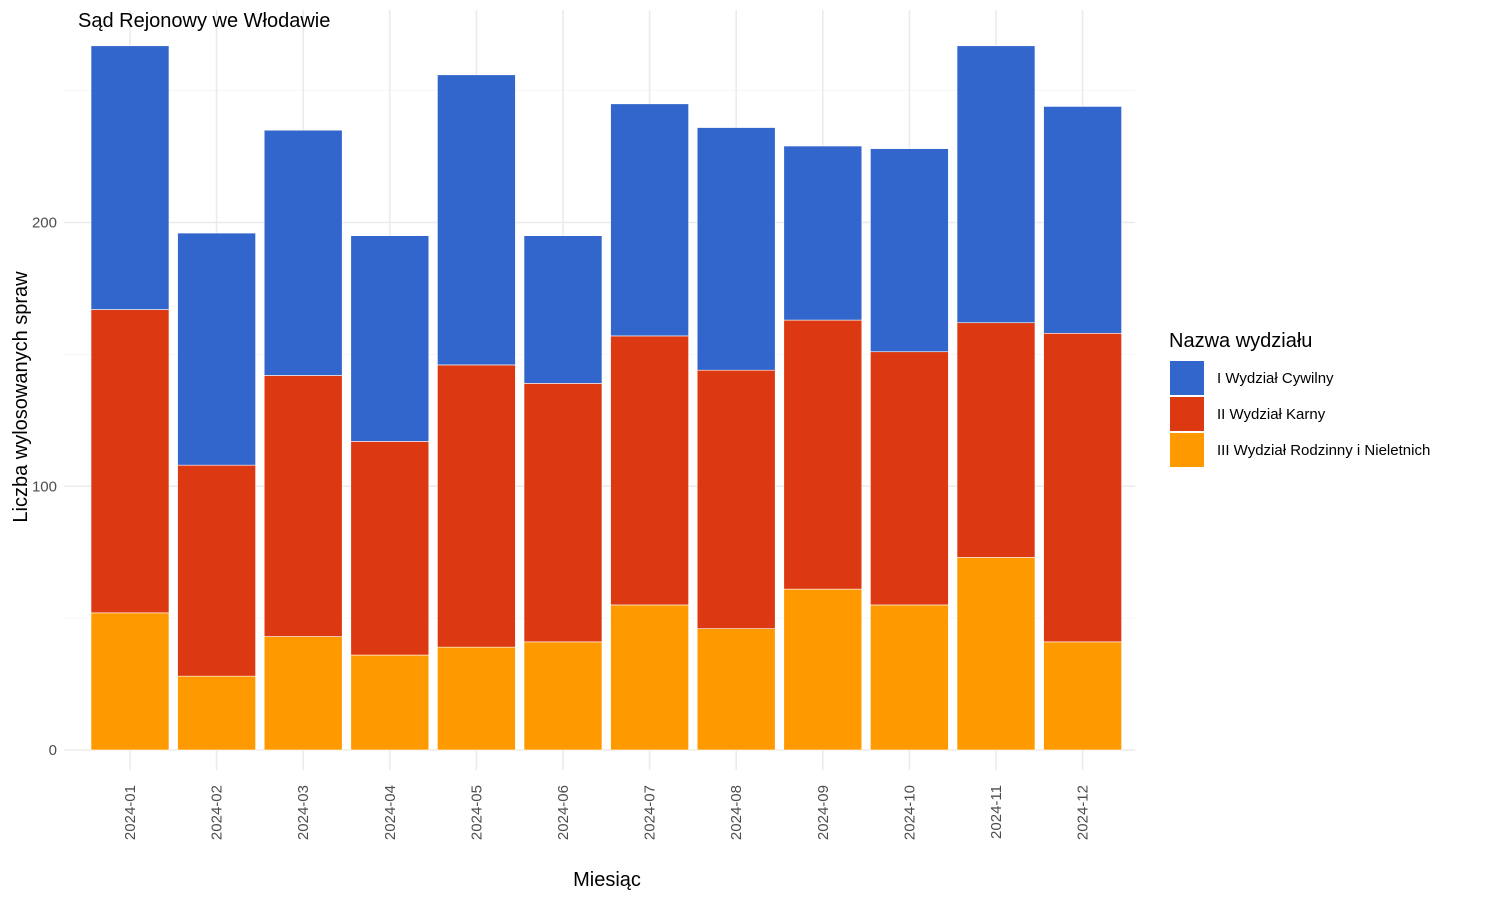 The width and height of the screenshot is (1500, 900). I want to click on x-tick-label: 2024-02, so click(217, 812).